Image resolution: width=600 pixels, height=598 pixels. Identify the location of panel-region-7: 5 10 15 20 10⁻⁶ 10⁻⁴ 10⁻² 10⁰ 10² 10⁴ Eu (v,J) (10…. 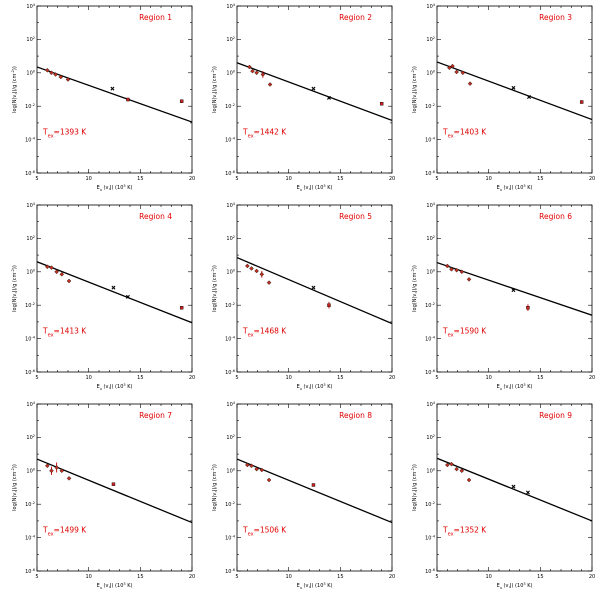
(100, 497).